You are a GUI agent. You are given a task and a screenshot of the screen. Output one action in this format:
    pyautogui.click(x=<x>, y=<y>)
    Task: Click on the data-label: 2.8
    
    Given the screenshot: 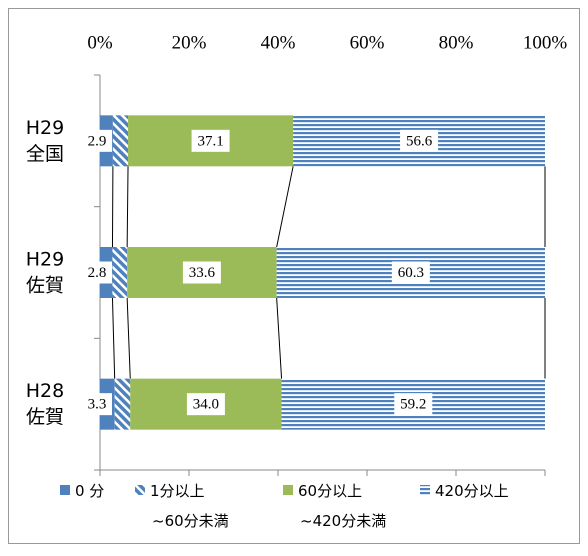 What is the action you would take?
    pyautogui.click(x=97, y=273)
    